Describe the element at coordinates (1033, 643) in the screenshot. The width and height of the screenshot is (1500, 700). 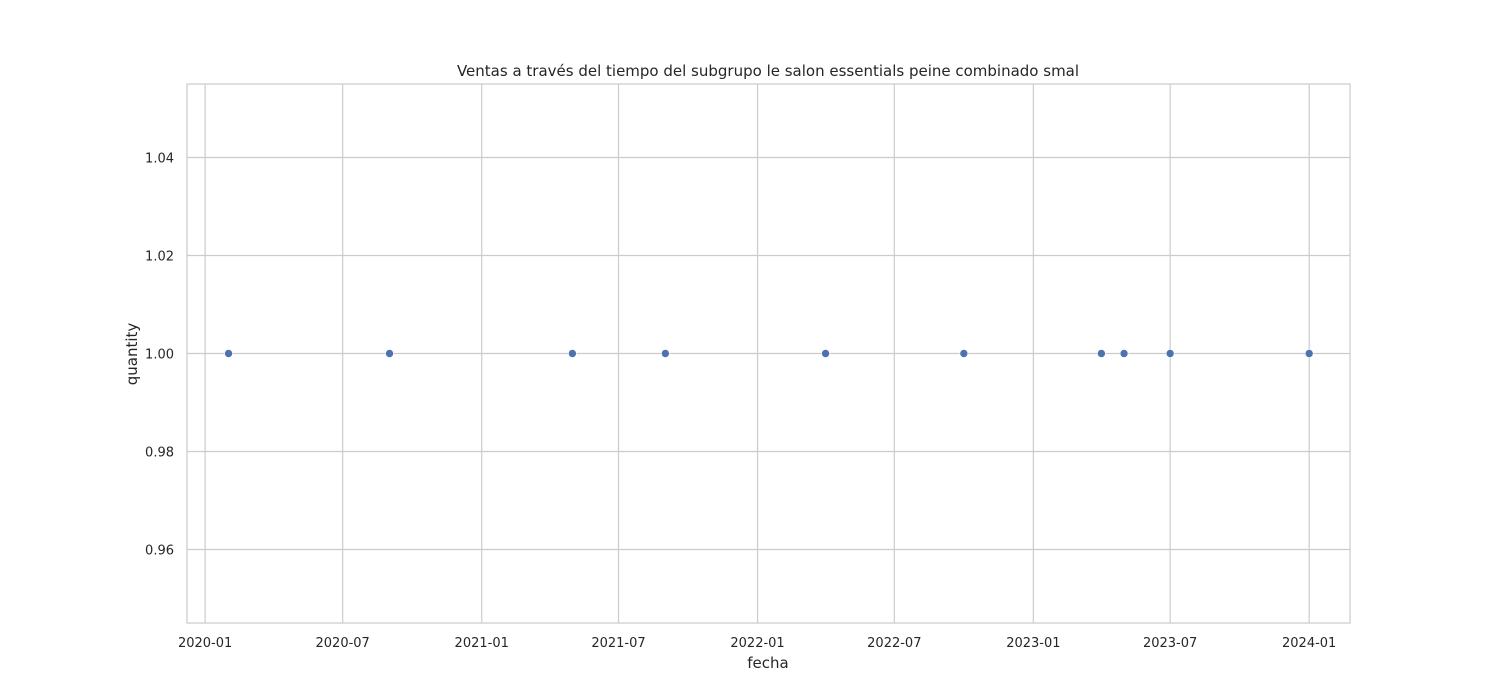
I see `x-tick-label: 2023-01` at that location.